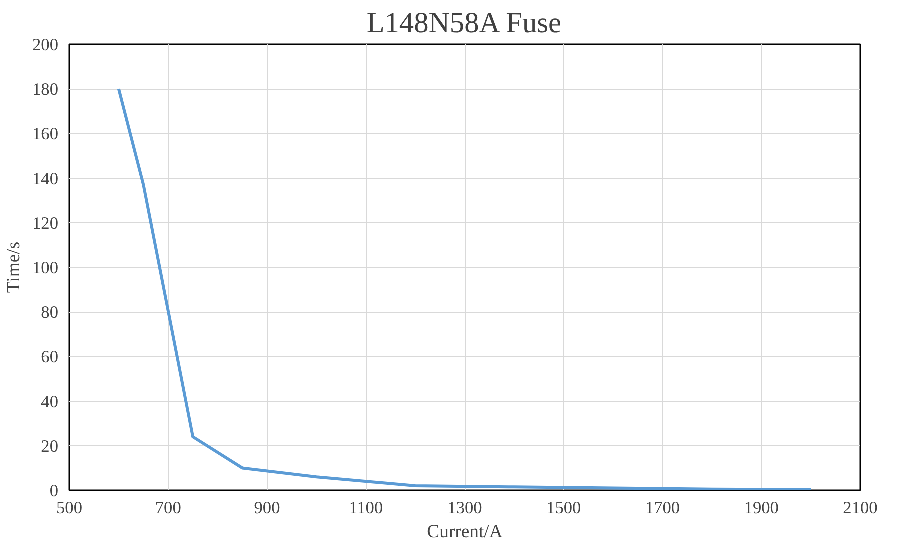 This screenshot has height=550, width=911. What do you see at coordinates (464, 24) in the screenshot?
I see `chart-title: L148N58A Fuse` at bounding box center [464, 24].